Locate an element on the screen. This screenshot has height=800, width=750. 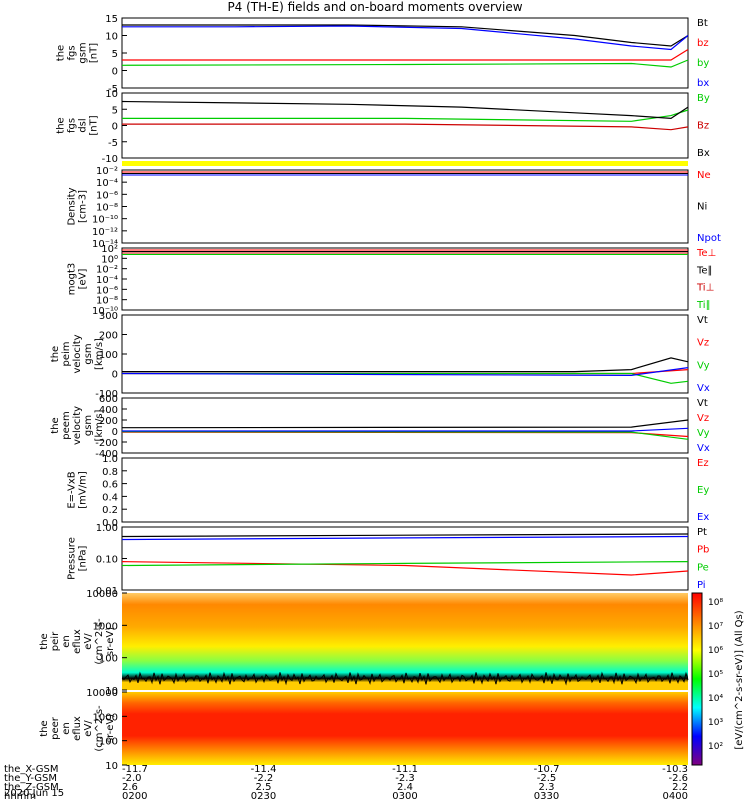
y-tick-label: 0.8 is located at coordinates (110, 472).